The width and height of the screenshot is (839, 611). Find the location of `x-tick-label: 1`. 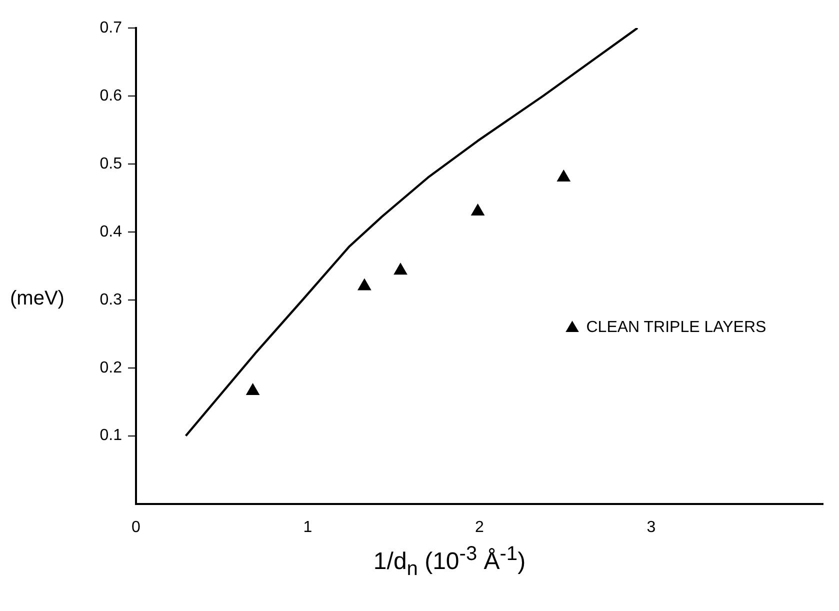

x-tick-label: 1 is located at coordinates (307, 527).